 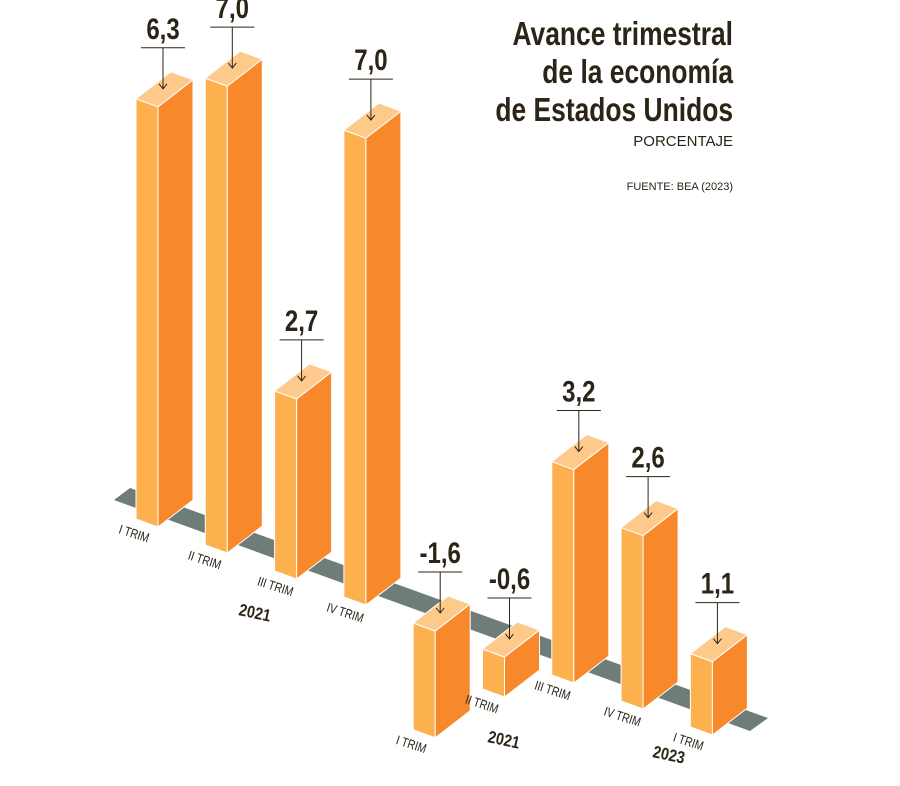 I want to click on source: FUENTE: BEA (2023), so click(x=680, y=187).